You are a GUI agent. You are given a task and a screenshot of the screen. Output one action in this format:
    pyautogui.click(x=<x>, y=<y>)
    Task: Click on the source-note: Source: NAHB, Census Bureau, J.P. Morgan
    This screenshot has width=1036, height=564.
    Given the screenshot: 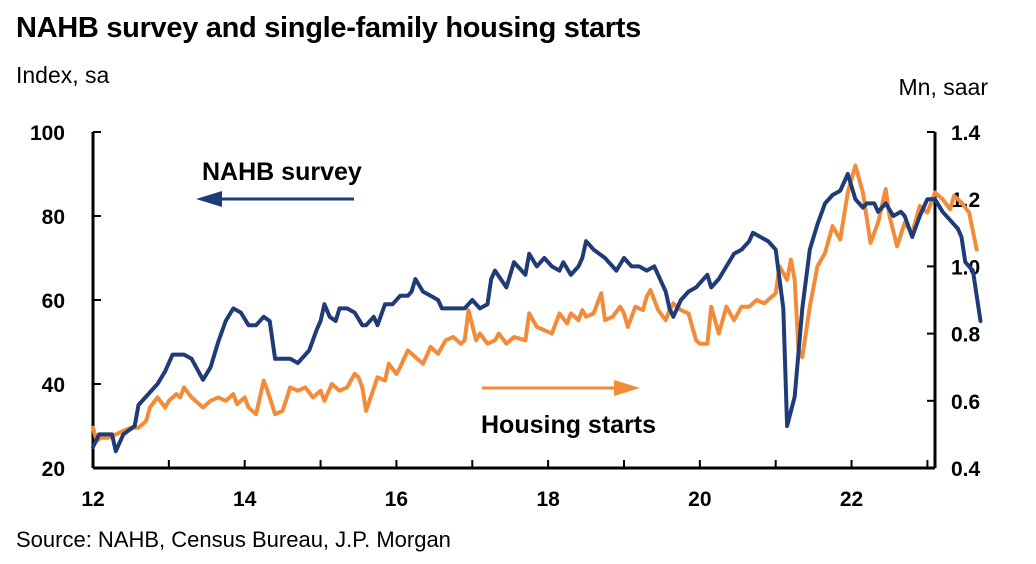 What is the action you would take?
    pyautogui.click(x=233, y=539)
    